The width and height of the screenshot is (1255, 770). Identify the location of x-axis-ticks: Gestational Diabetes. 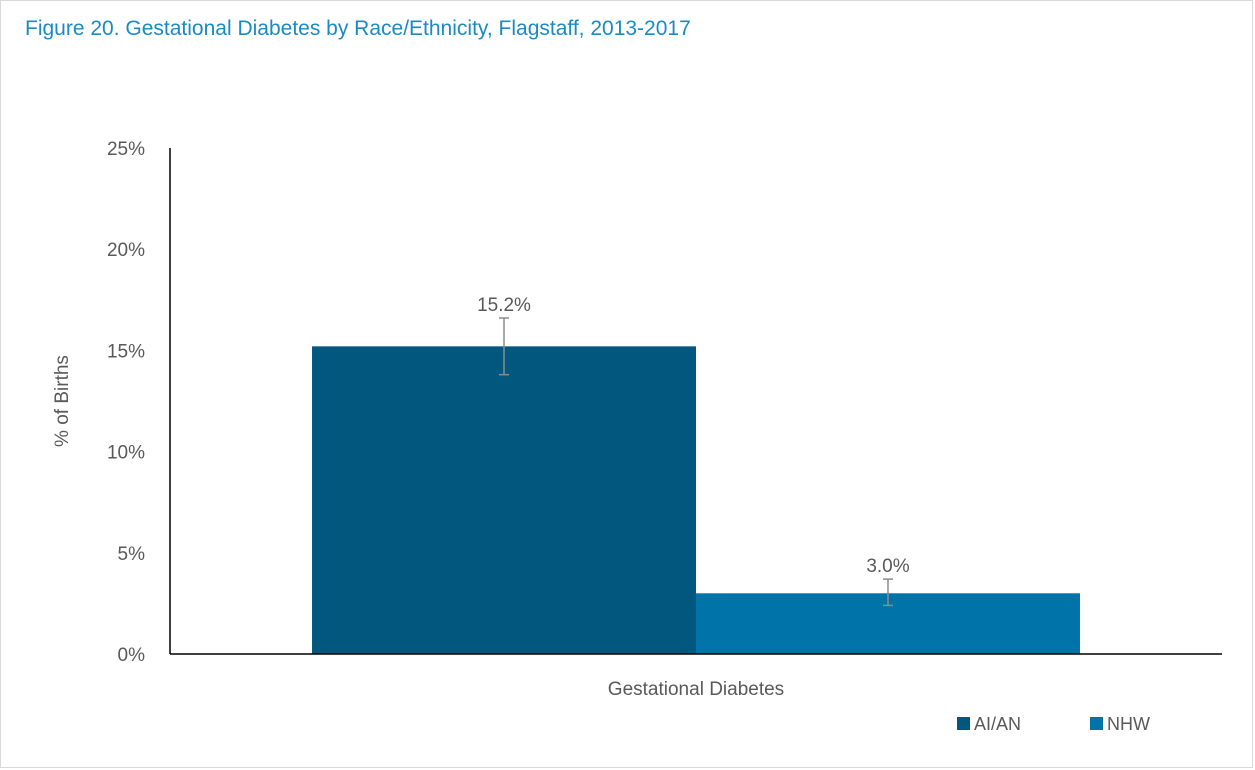
(696, 689).